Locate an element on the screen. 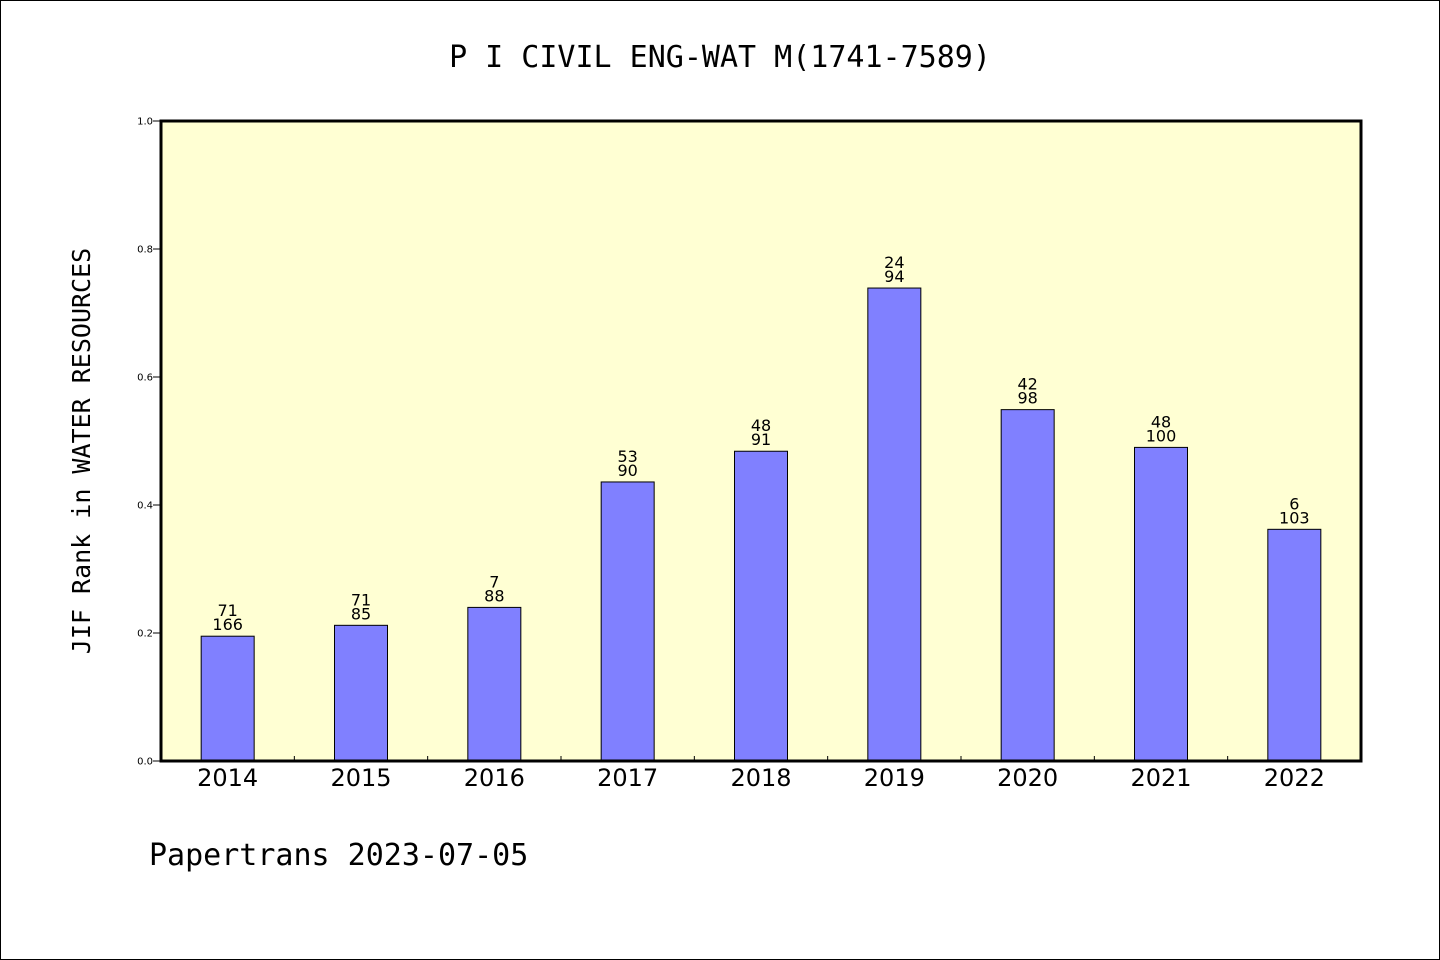 Image resolution: width=1440 pixels, height=960 pixels. y-tick-label: 0.8 is located at coordinates (145, 250).